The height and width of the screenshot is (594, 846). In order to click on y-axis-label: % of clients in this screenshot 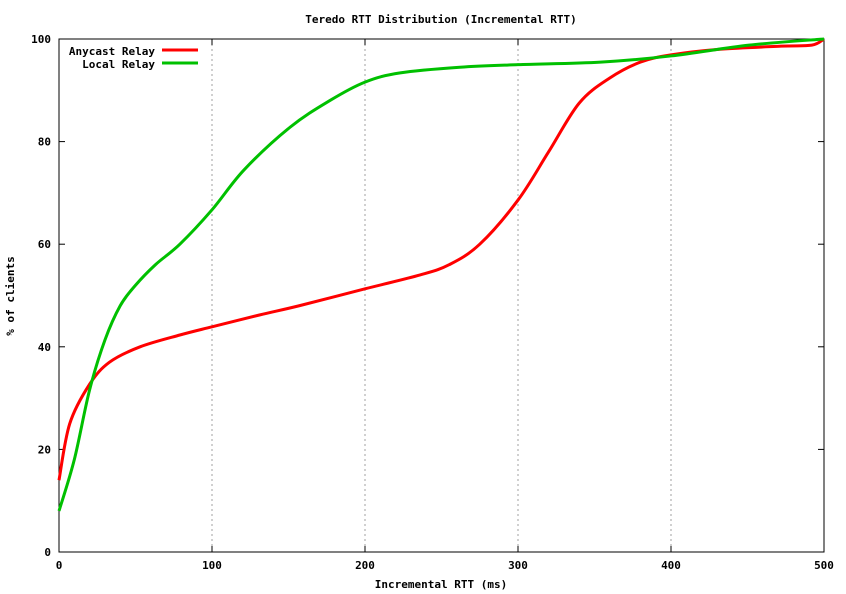, I will do `click(10, 295)`.